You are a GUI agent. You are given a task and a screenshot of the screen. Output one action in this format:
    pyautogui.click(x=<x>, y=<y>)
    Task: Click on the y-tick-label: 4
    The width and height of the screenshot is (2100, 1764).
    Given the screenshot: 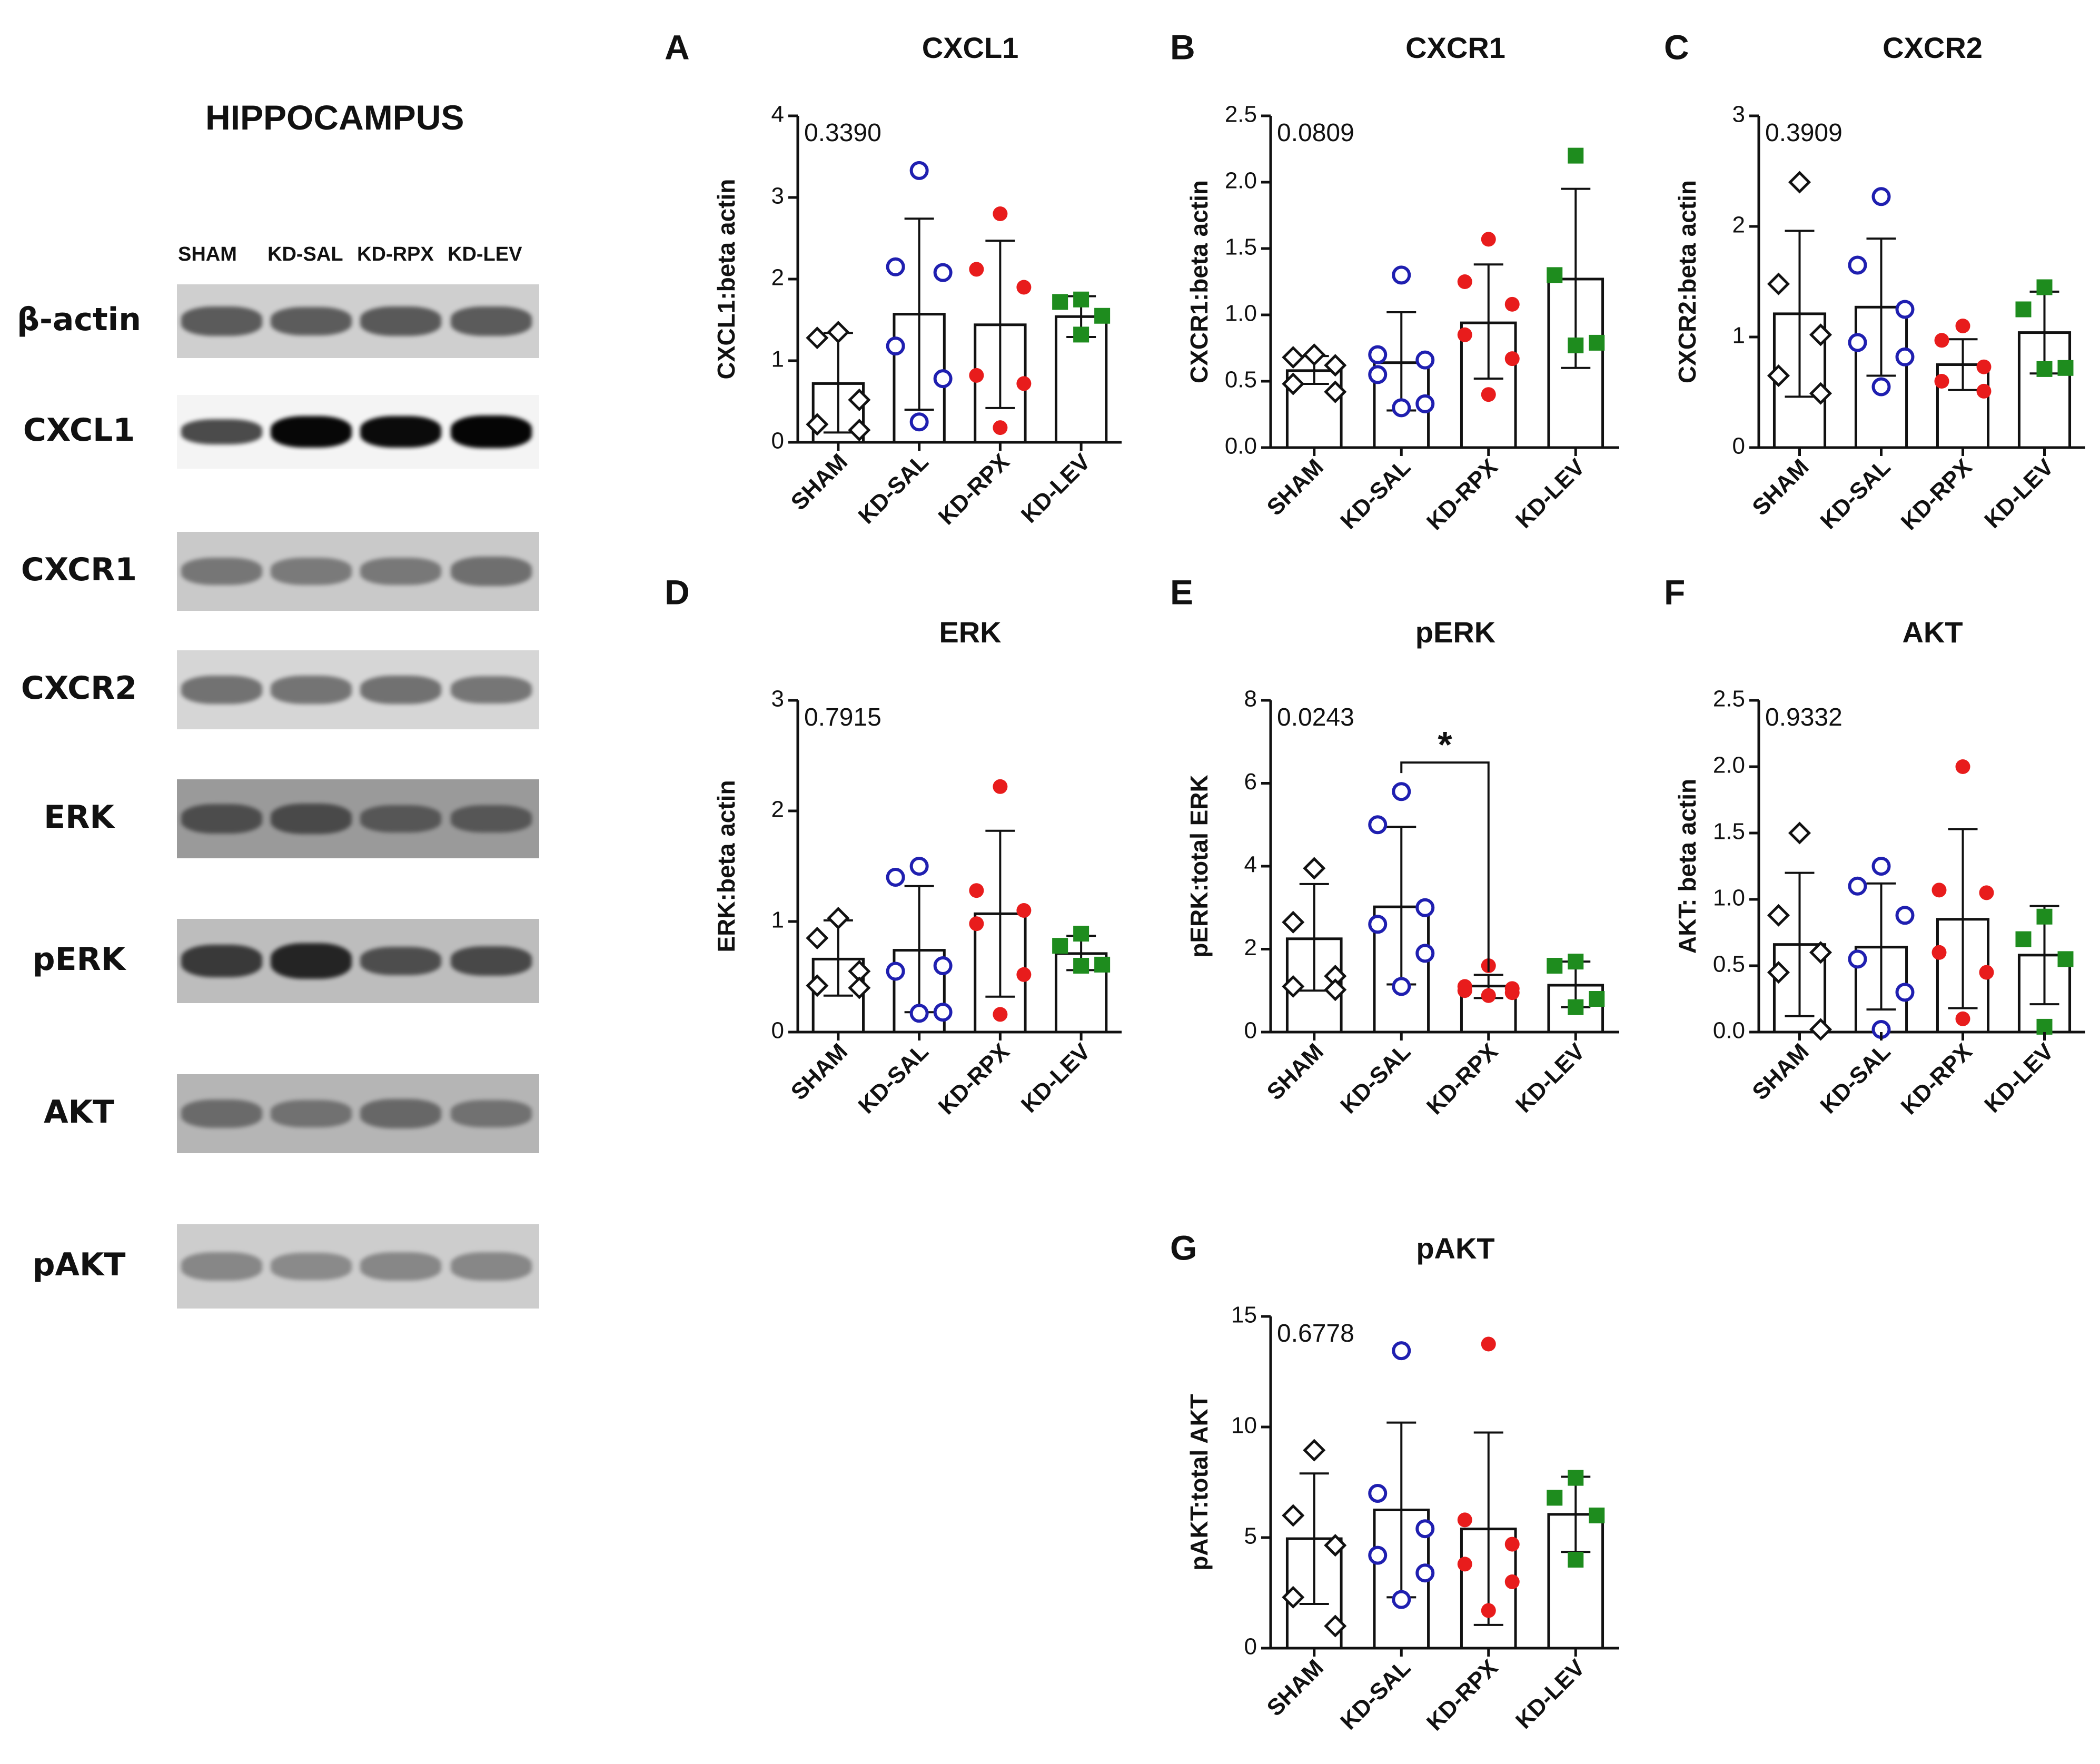 What is the action you would take?
    pyautogui.click(x=778, y=114)
    